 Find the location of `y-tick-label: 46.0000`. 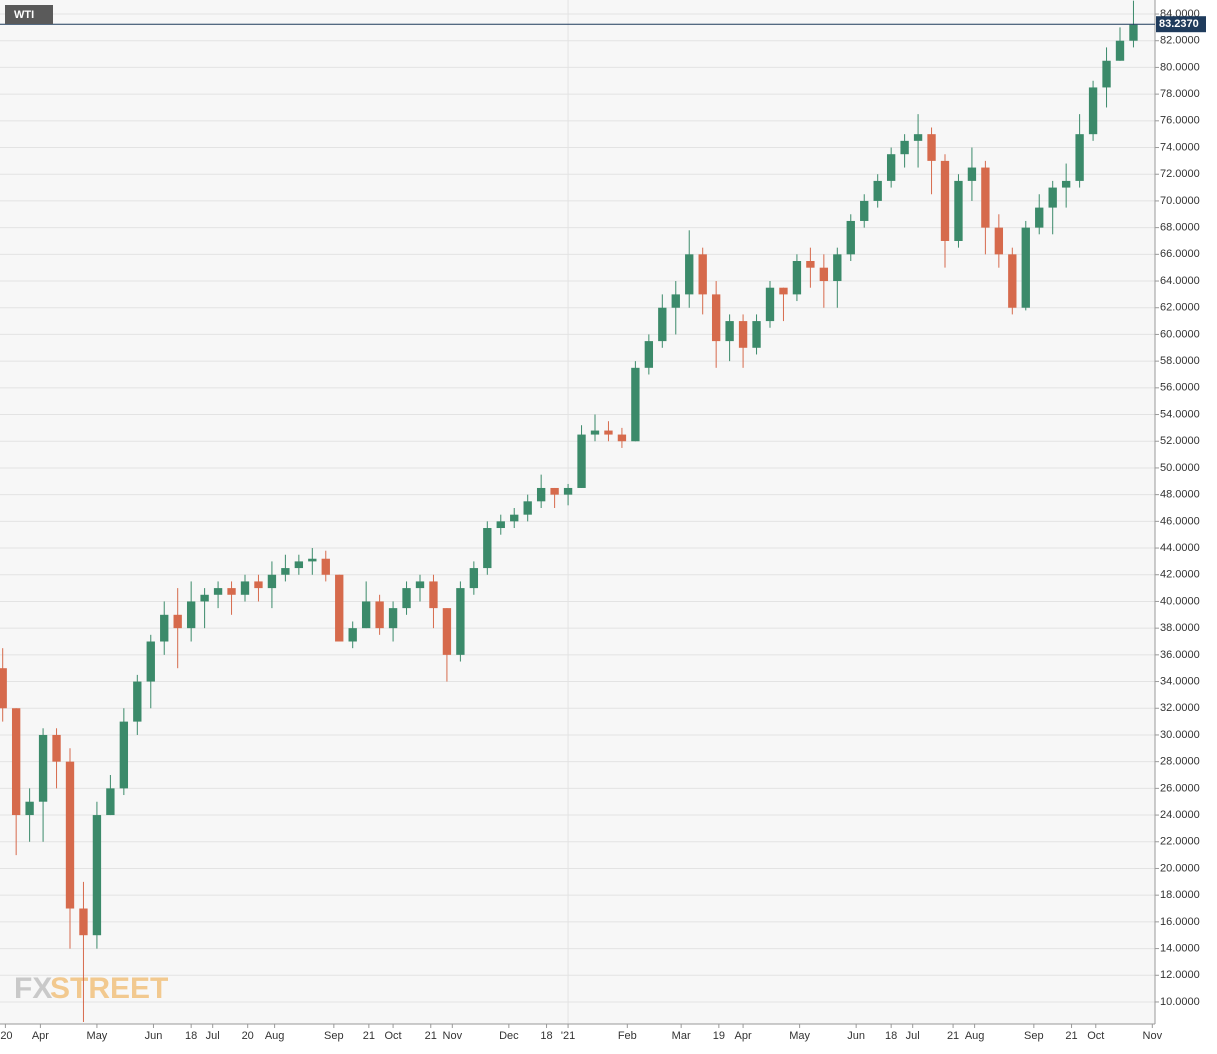

y-tick-label: 46.0000 is located at coordinates (1180, 521).